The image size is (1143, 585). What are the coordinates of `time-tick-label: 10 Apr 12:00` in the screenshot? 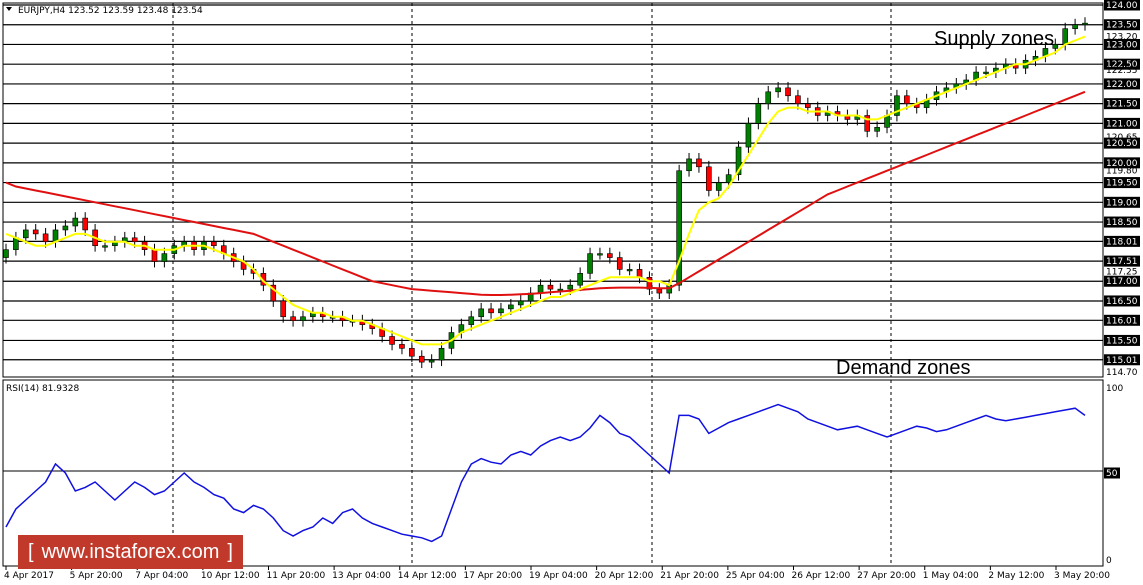 It's located at (230, 576).